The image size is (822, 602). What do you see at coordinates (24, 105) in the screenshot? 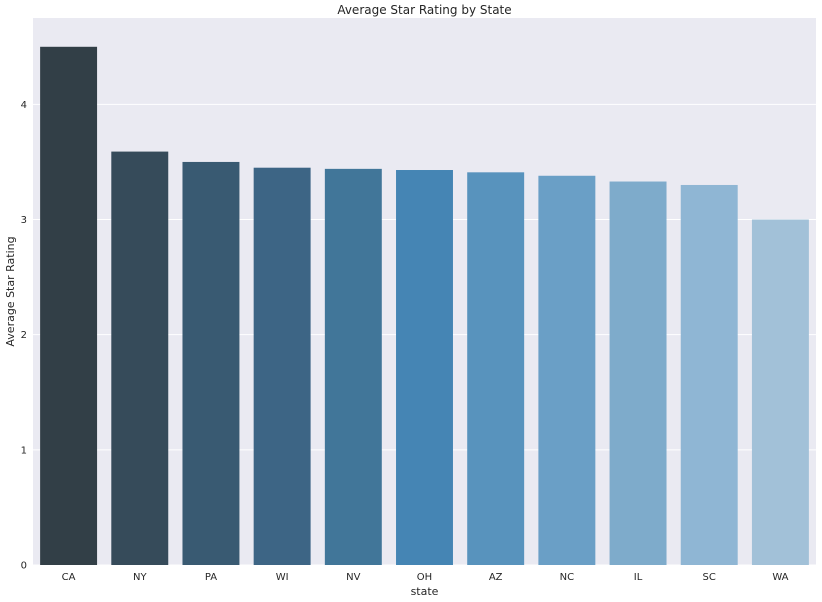
I see `y-tick-label: 4` at bounding box center [24, 105].